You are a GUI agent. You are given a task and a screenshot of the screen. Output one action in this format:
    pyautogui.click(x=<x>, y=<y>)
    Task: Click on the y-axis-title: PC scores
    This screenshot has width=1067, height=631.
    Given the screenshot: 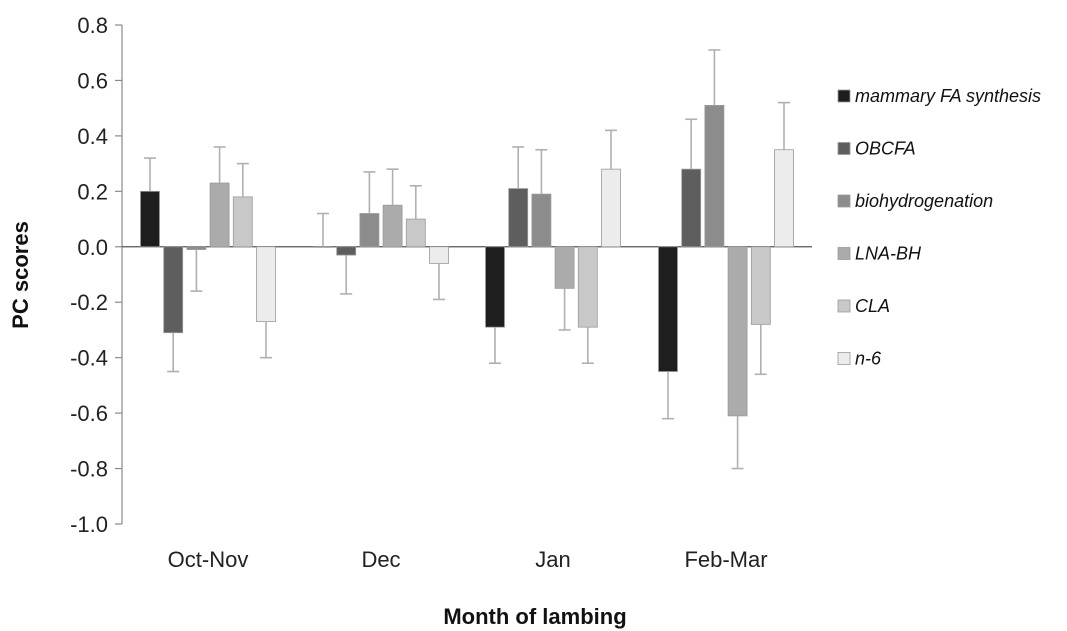 What is the action you would take?
    pyautogui.click(x=20, y=275)
    